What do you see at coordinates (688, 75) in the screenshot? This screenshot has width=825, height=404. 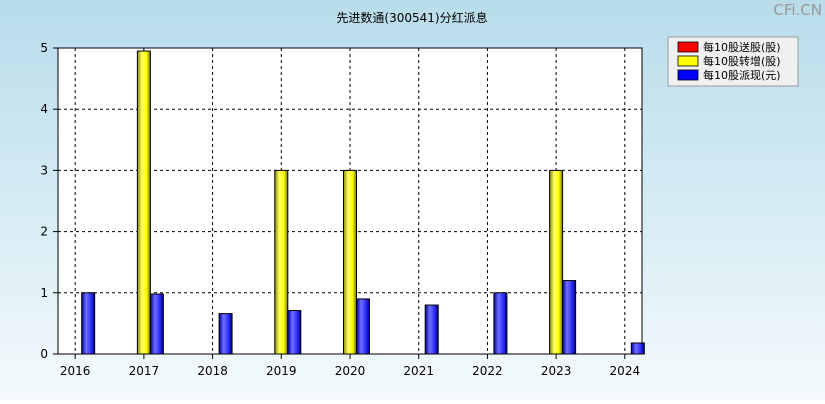 I see `legend-swatch-blue` at bounding box center [688, 75].